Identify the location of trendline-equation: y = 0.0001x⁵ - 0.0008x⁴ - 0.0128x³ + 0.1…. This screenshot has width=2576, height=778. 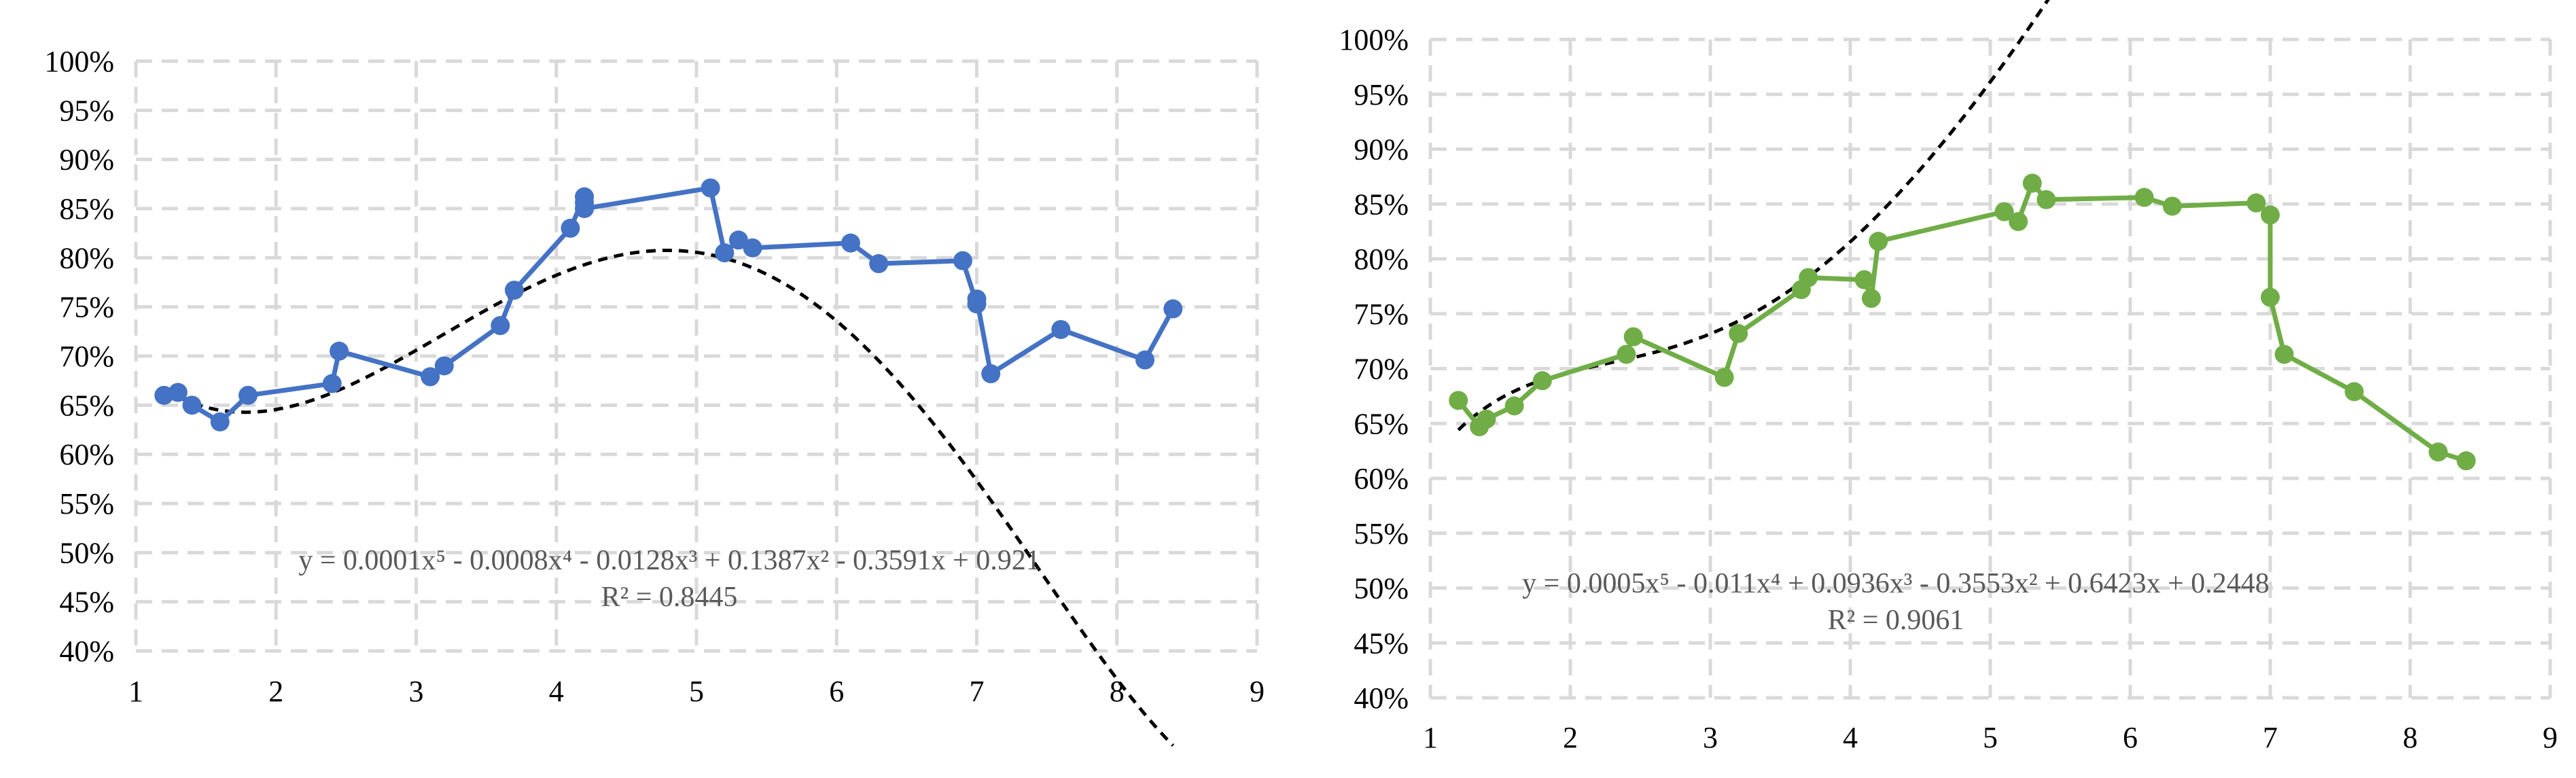
(669, 560).